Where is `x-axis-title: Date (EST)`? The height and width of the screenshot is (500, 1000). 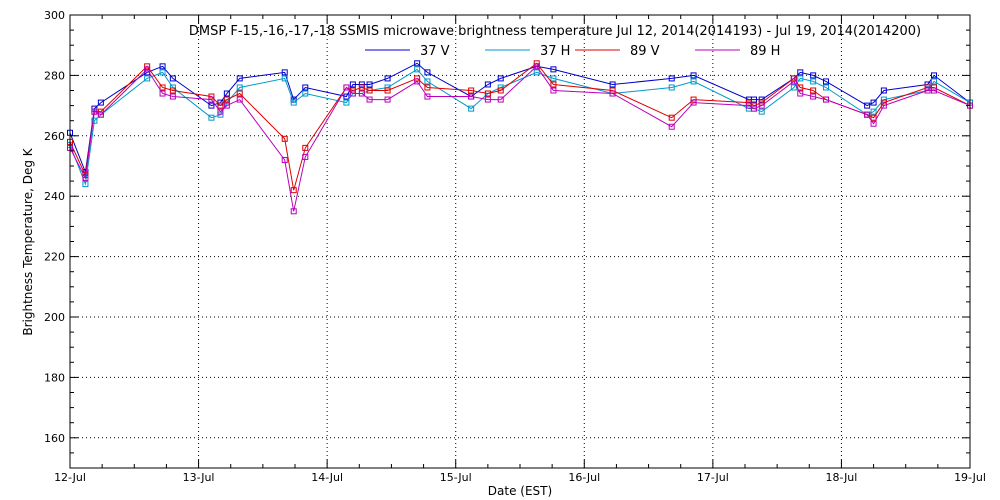 x-axis-title: Date (EST) is located at coordinates (520, 491).